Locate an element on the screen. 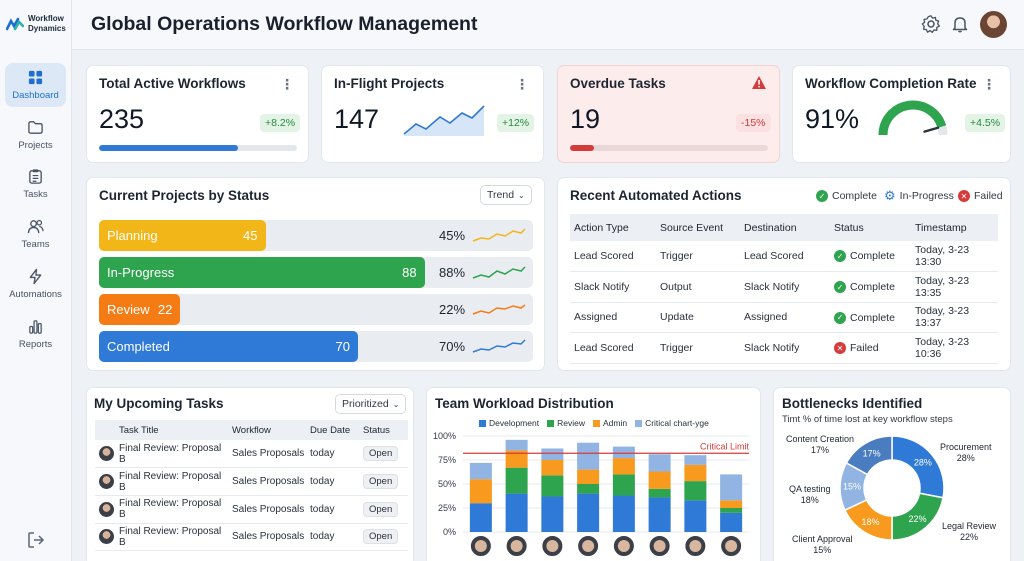  donut-slice-label: 15% is located at coordinates (852, 487).